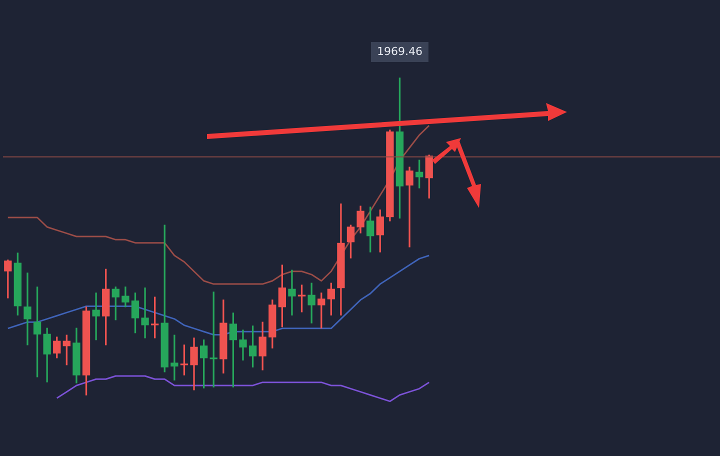  What do you see at coordinates (399, 51) in the screenshot?
I see `annotation: 1969.46` at bounding box center [399, 51].